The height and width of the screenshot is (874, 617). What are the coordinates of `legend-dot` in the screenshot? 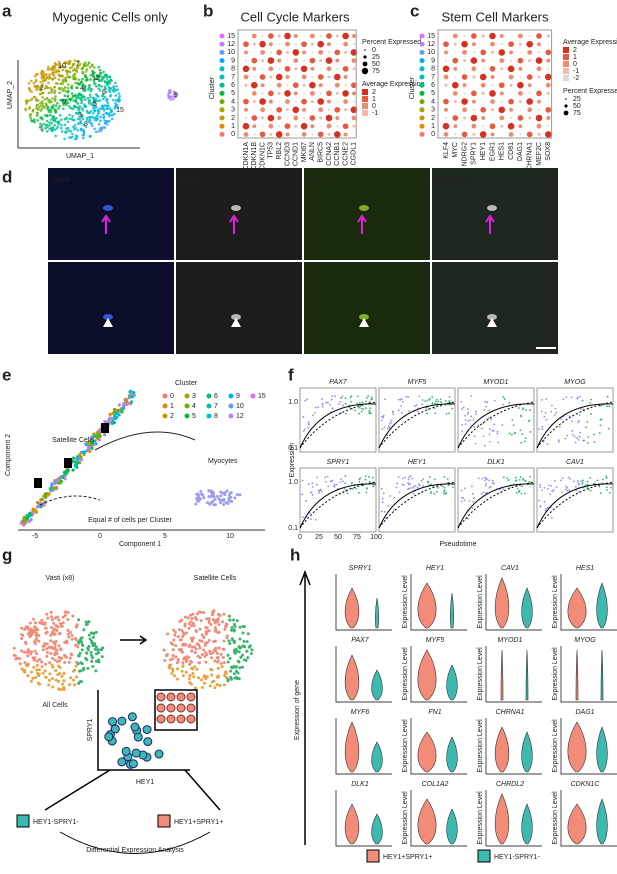 It's located at (566, 106).